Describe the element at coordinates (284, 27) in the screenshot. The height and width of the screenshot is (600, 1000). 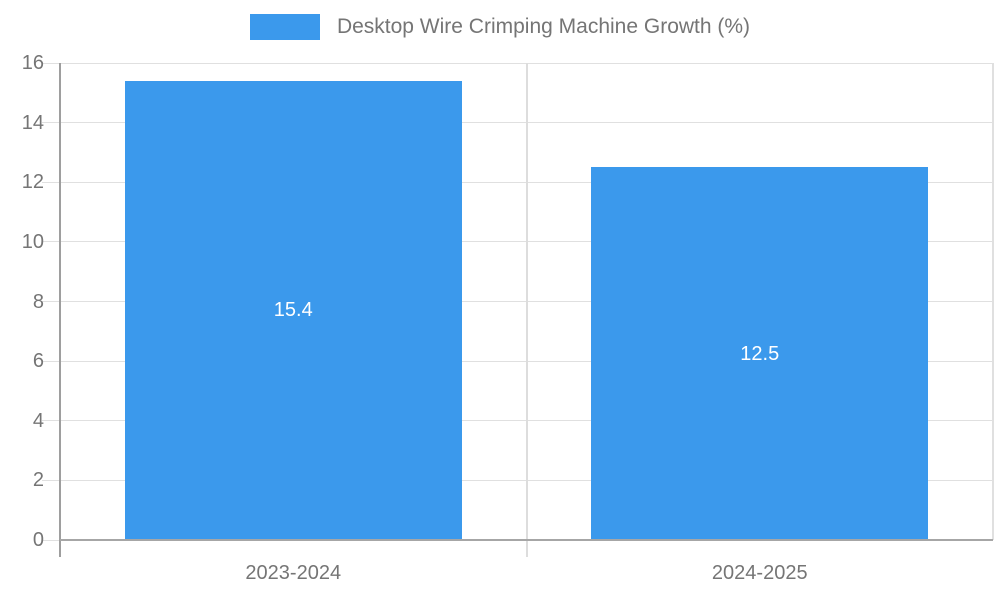
I see `legend-swatch` at that location.